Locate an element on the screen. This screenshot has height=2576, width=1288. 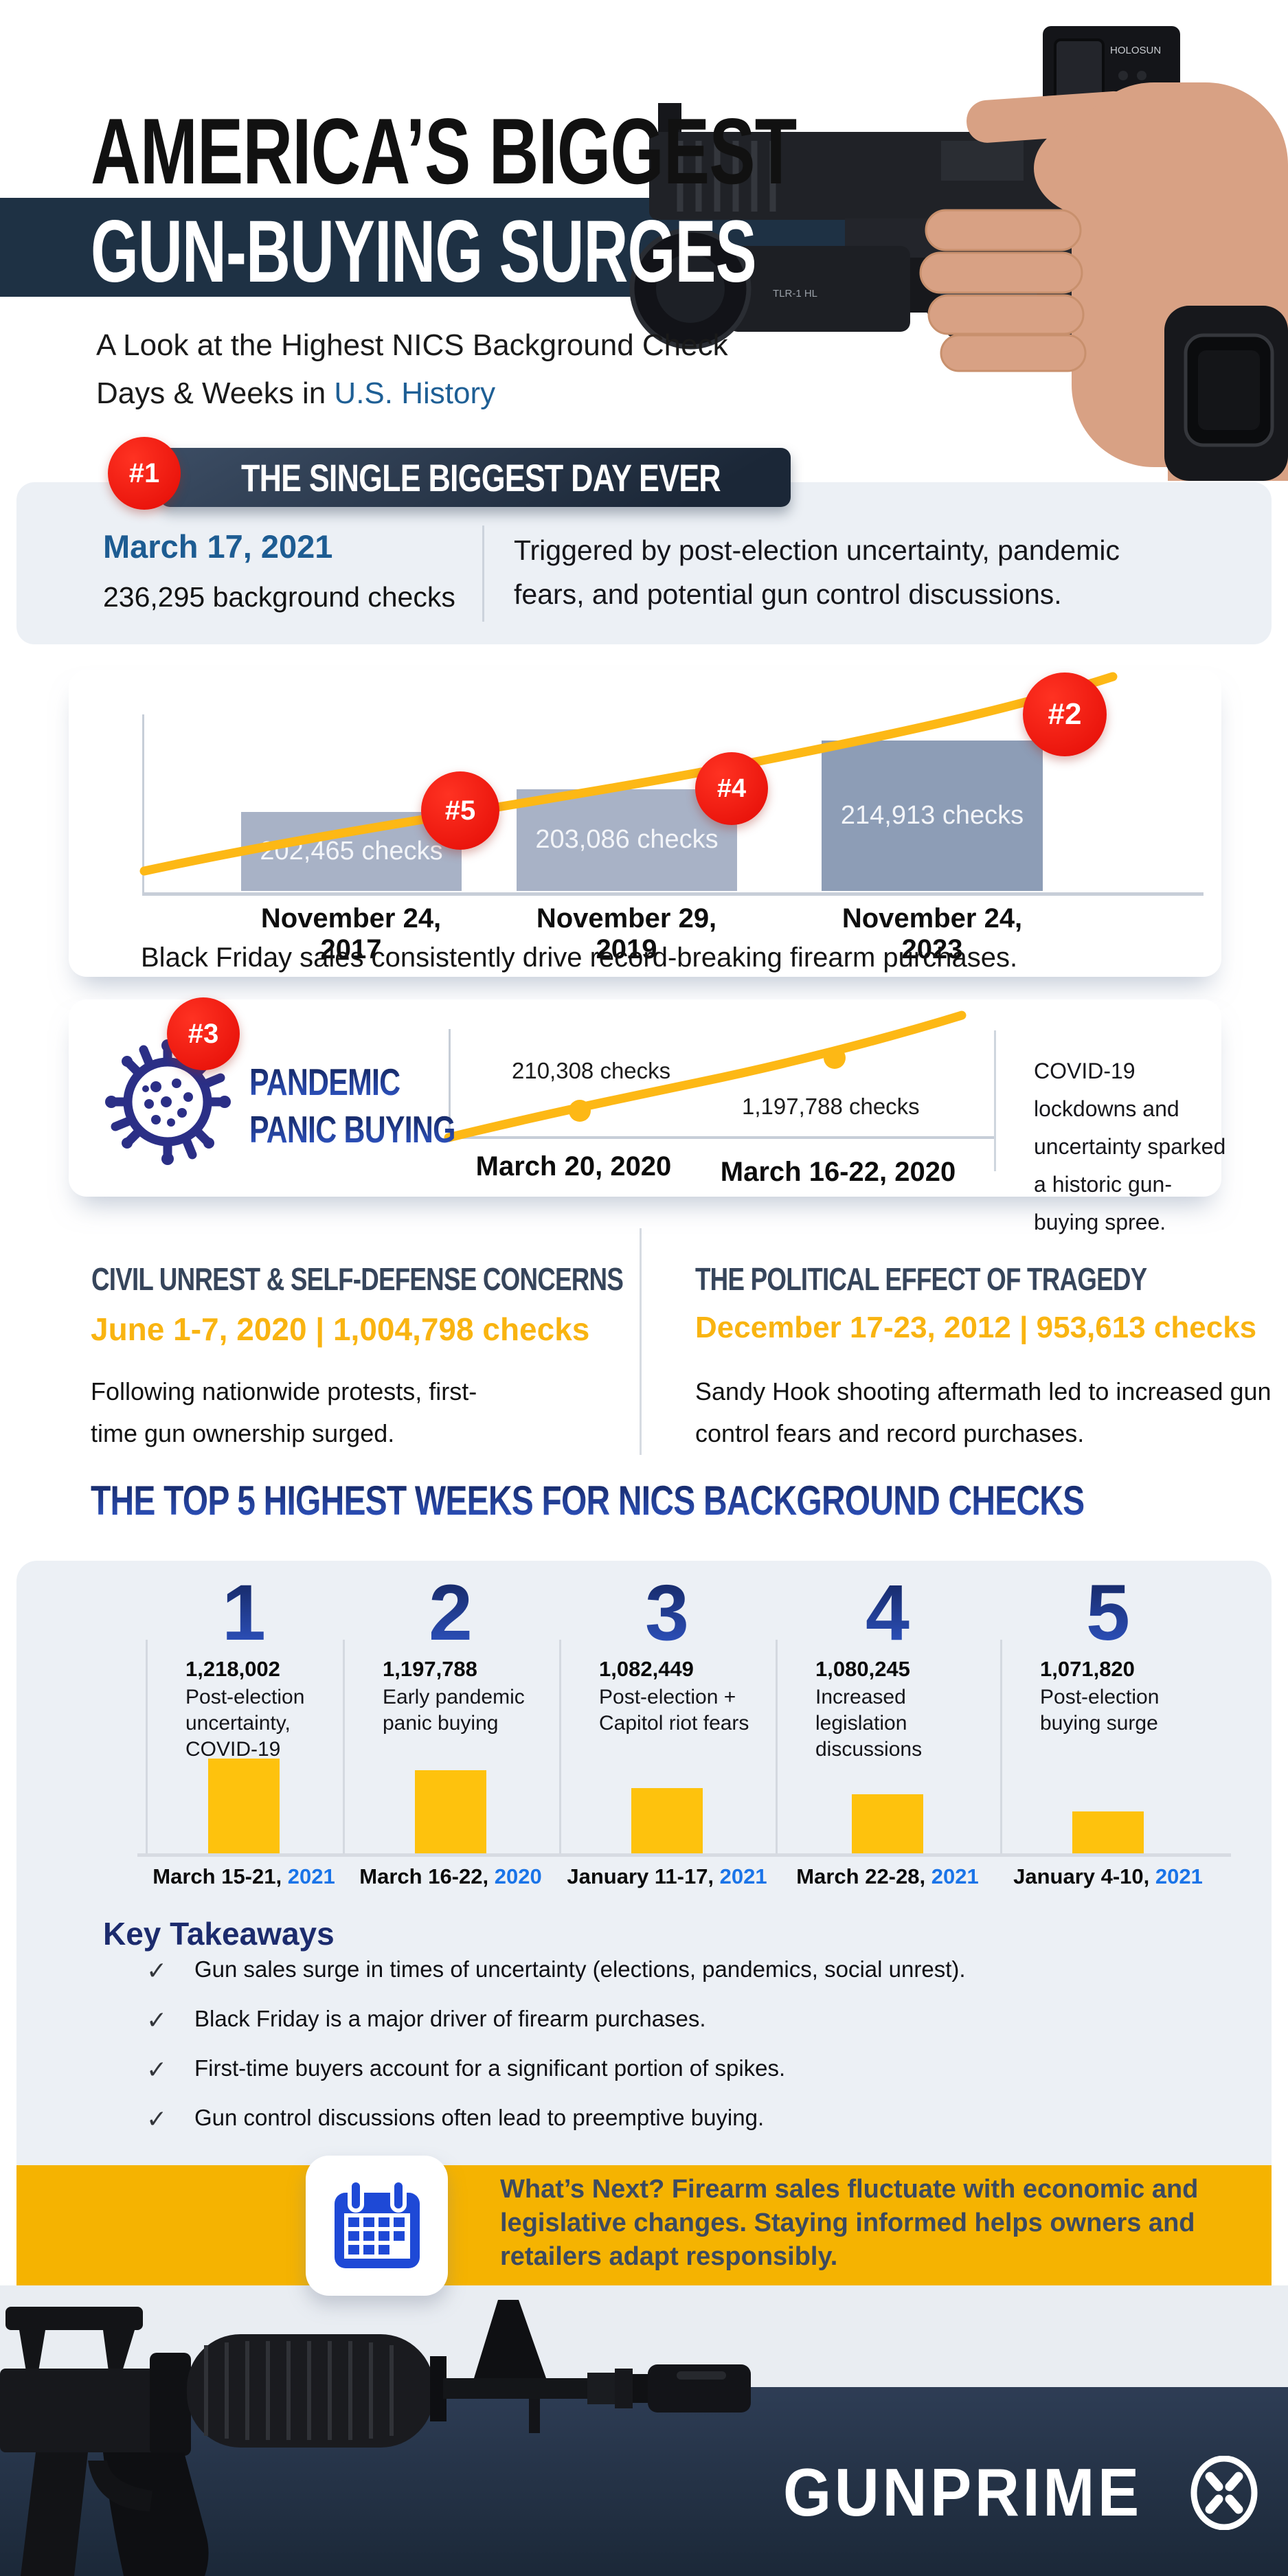
top5-value-3: 1,082,449 is located at coordinates (646, 1669).